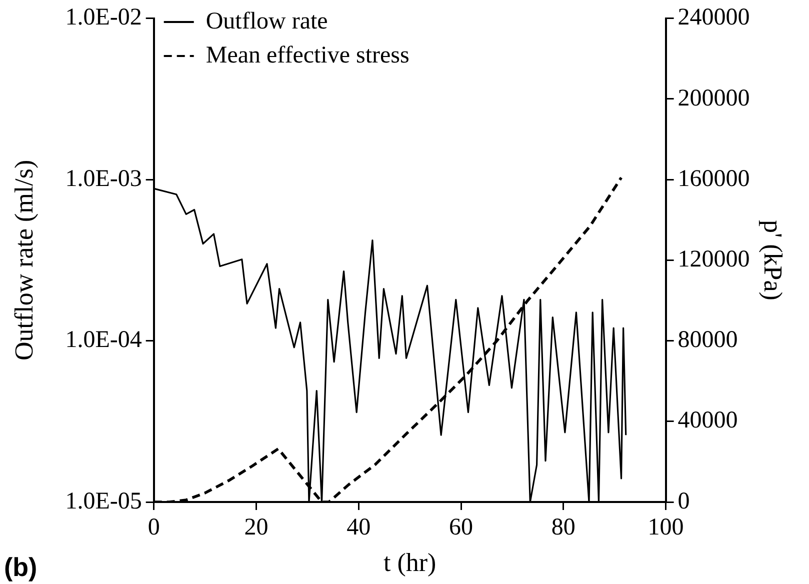 This screenshot has width=809, height=584. Describe the element at coordinates (103, 340) in the screenshot. I see `y-tick-label: 1.0E-04` at that location.